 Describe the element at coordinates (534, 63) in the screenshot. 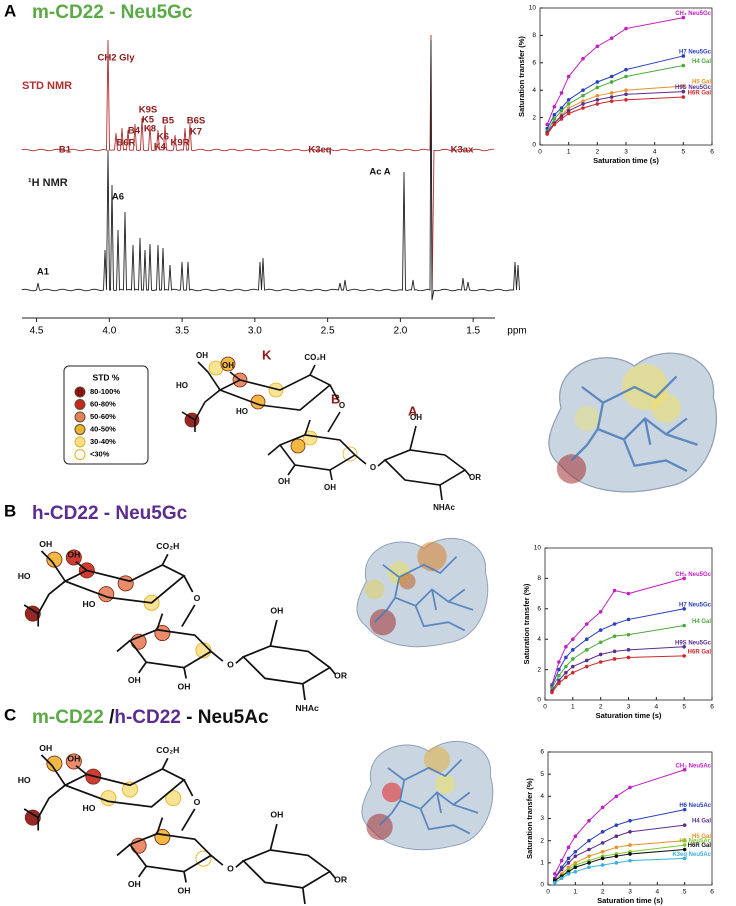

I see `y-tick-label: 6` at that location.